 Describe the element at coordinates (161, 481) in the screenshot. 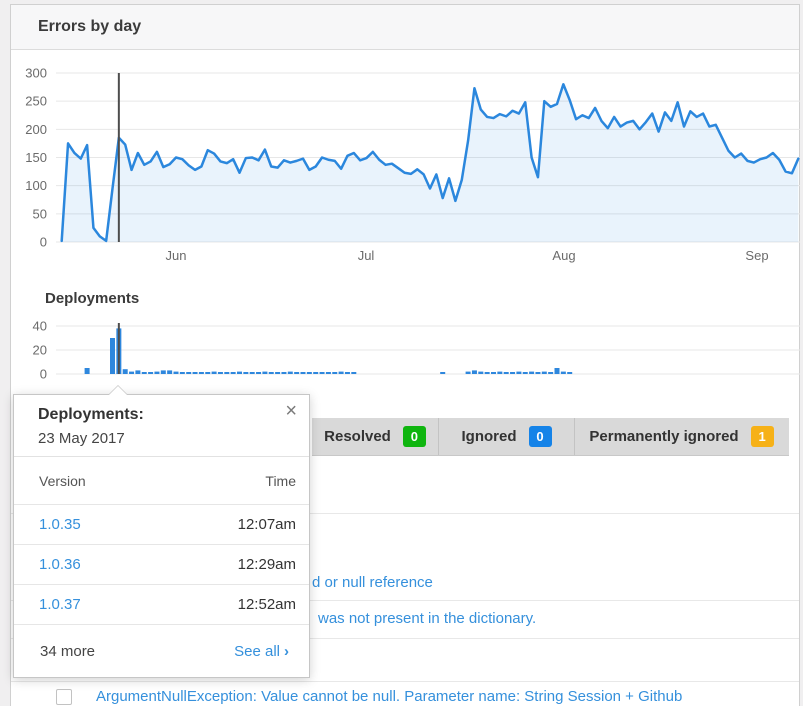

I see `popup-table-header: Version Time` at that location.